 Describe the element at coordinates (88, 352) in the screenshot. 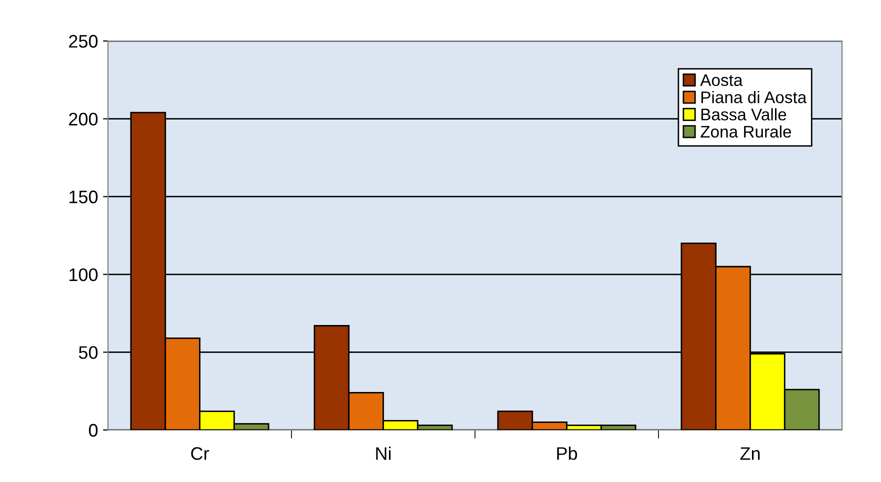

I see `y-tick-label: 50` at that location.